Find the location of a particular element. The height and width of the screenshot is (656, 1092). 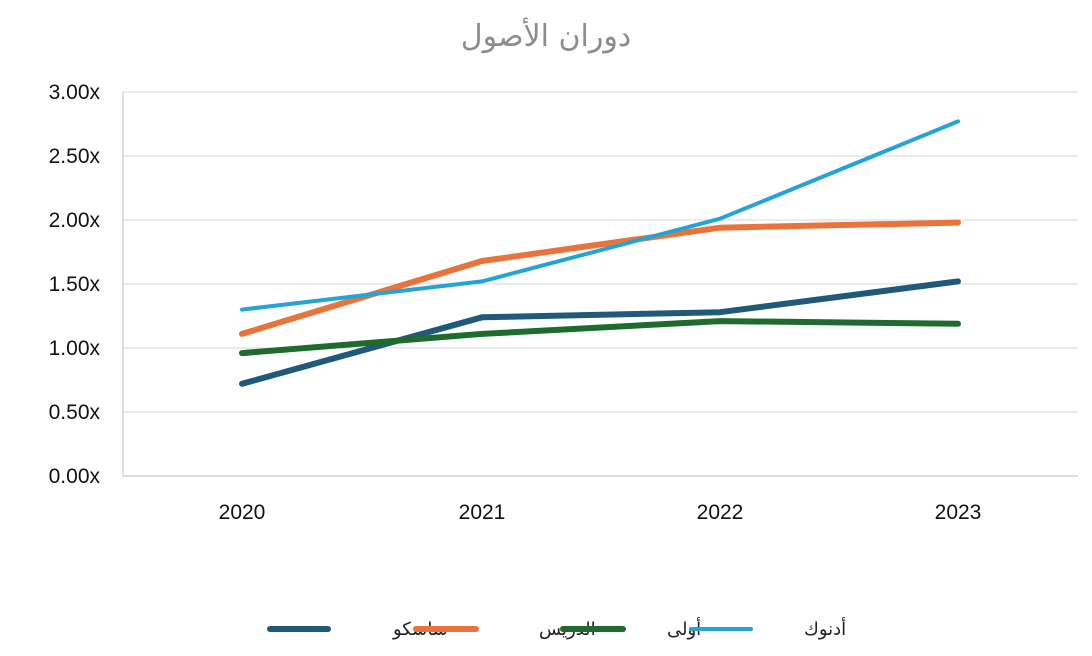

x-tick-label: 2020 is located at coordinates (242, 512).